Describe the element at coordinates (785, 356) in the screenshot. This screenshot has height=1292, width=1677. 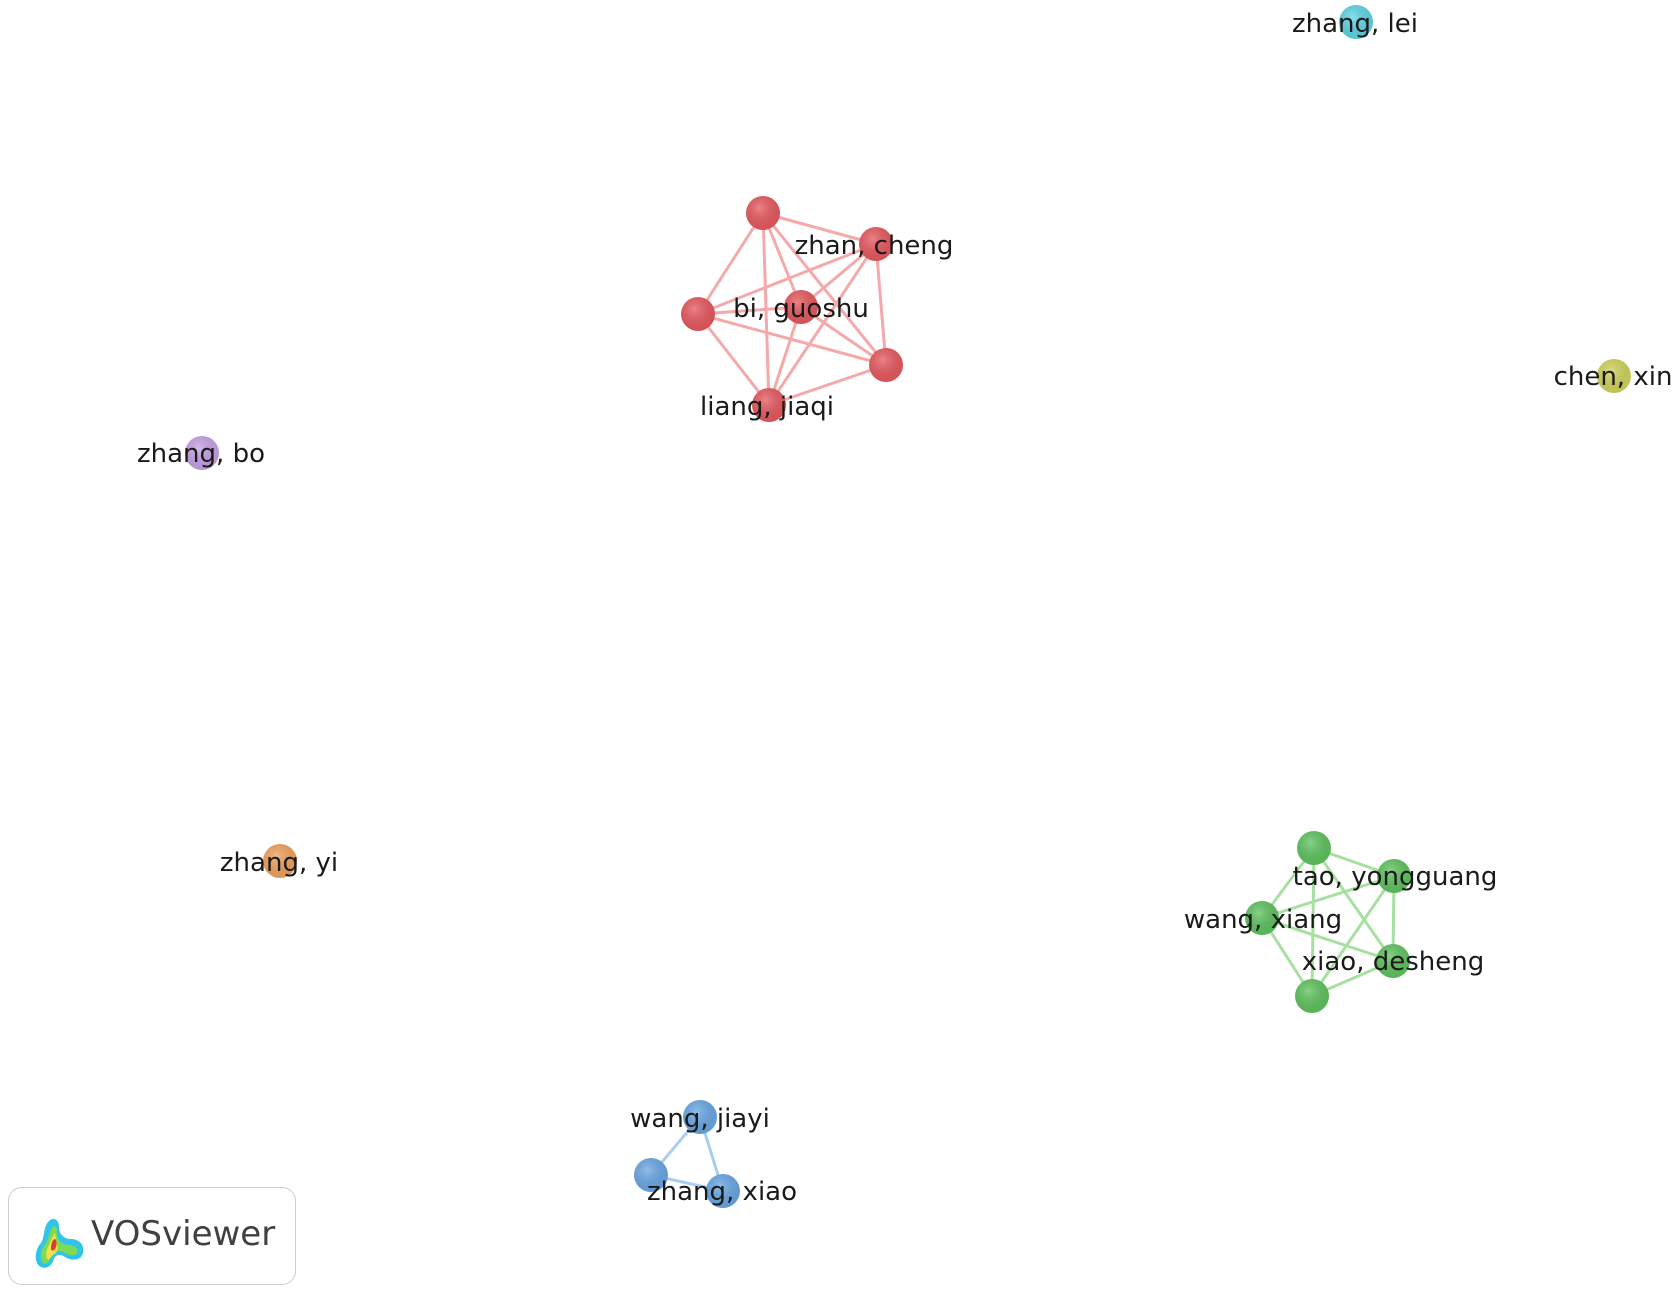
I see `link-bi-guoshu-liang-jiaqi` at that location.